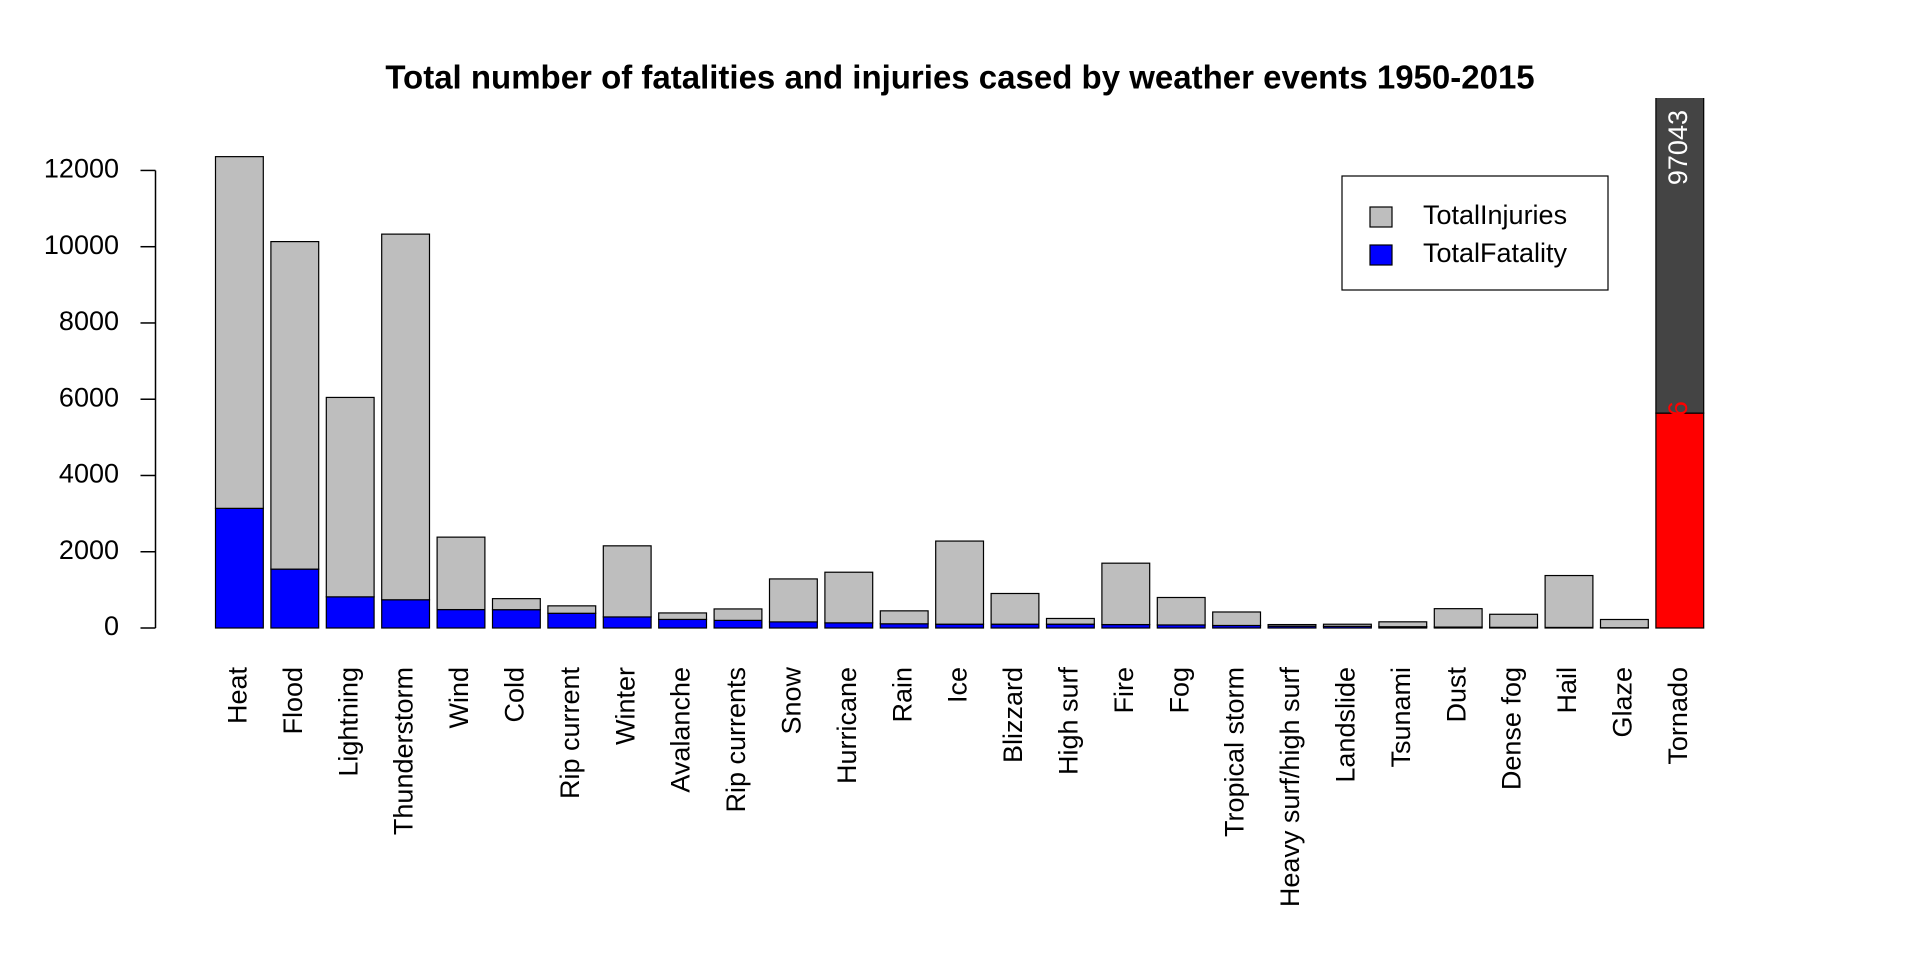 The width and height of the screenshot is (1920, 960). I want to click on y-tick-label: 6000, so click(89, 397).